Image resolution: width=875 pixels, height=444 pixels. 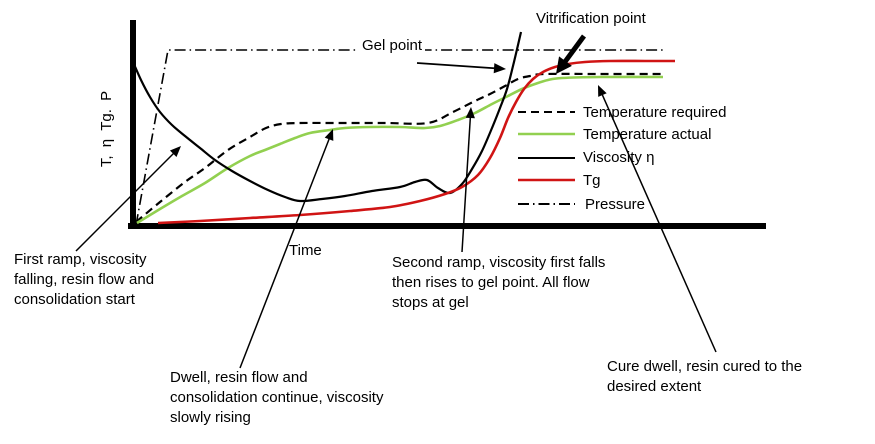 What do you see at coordinates (602, 91) in the screenshot?
I see `cure-dwell-leader-head` at bounding box center [602, 91].